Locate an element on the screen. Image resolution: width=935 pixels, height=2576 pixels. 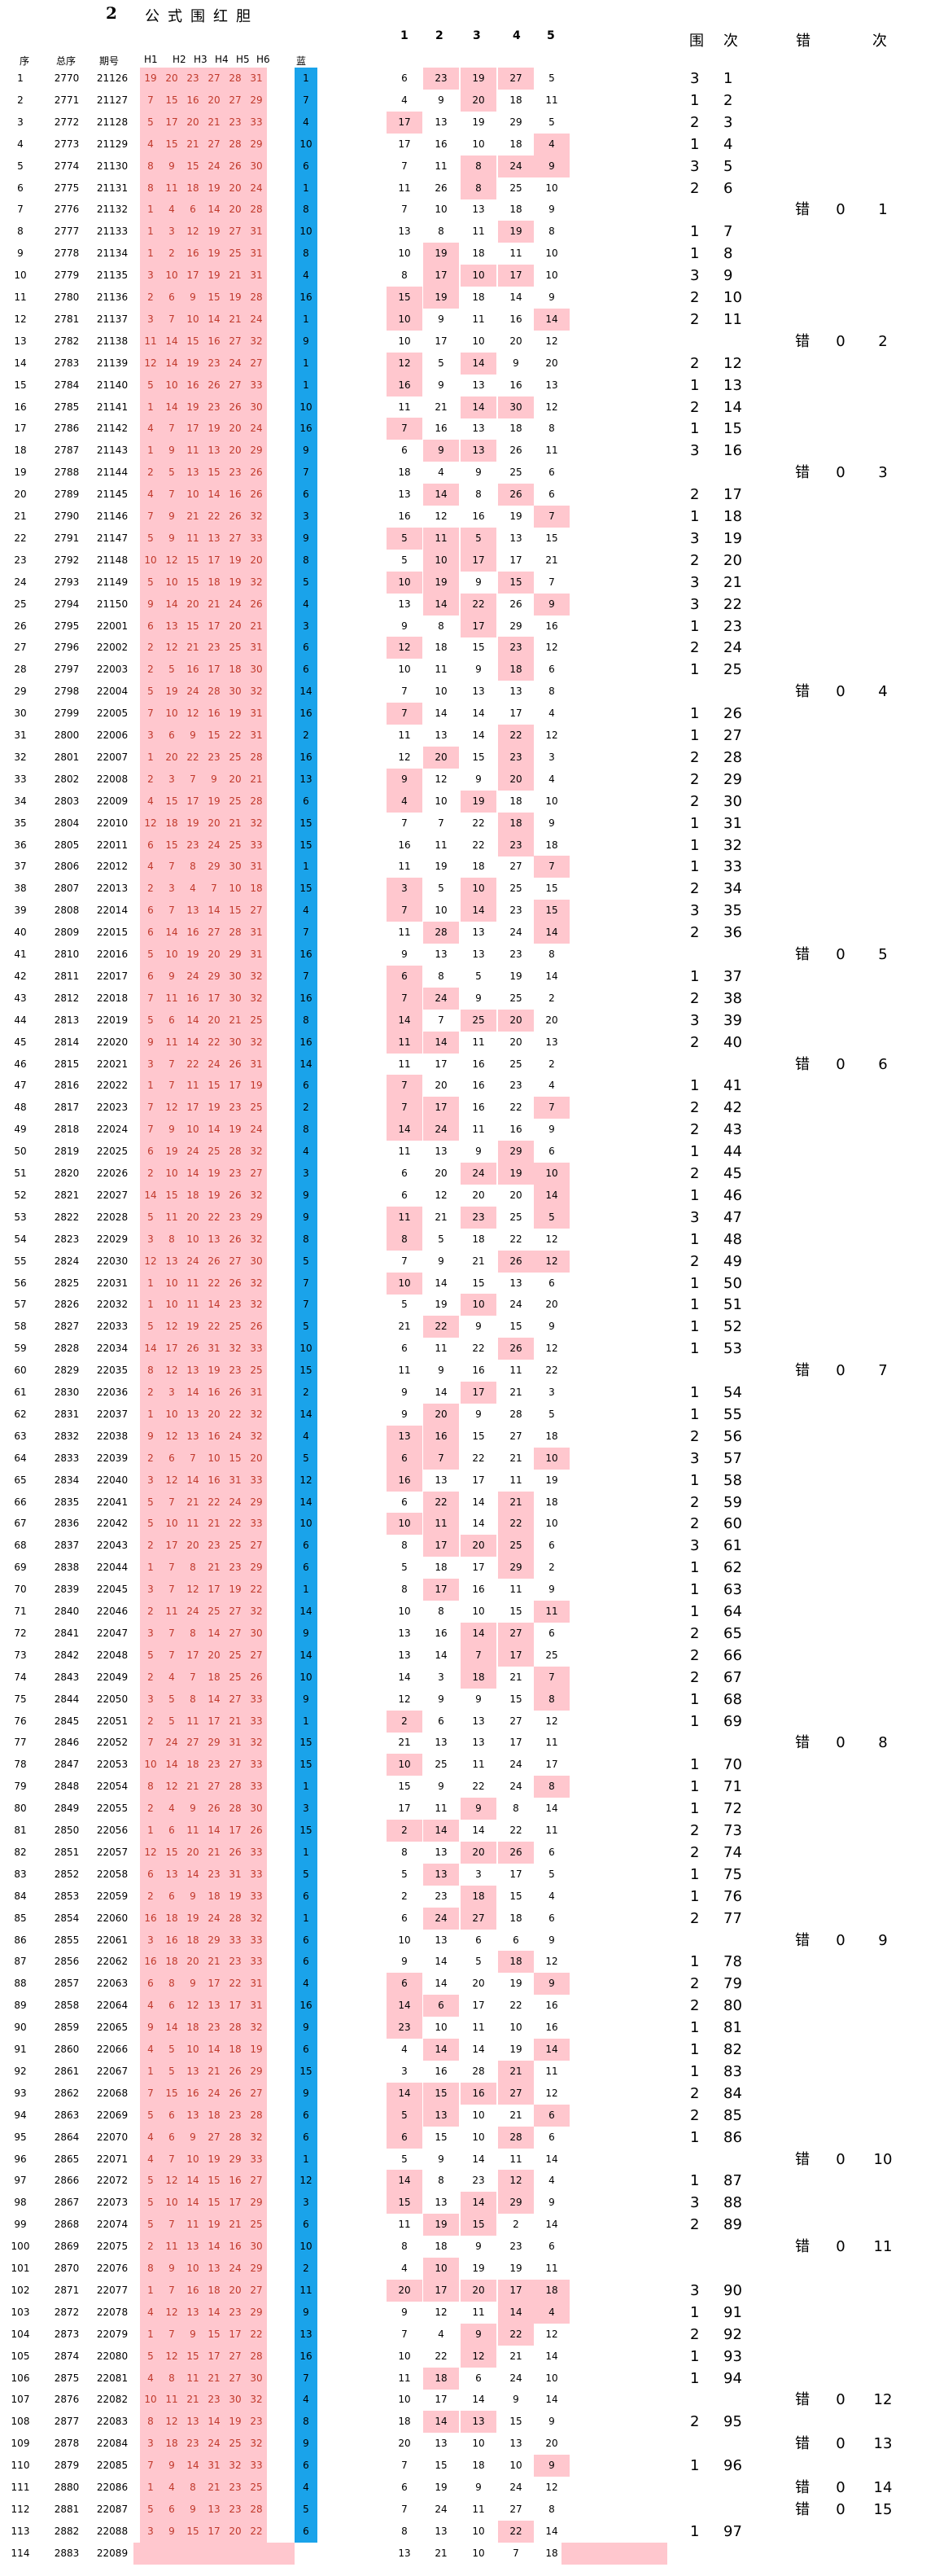
hit-index: 70 is located at coordinates (732, 1765).